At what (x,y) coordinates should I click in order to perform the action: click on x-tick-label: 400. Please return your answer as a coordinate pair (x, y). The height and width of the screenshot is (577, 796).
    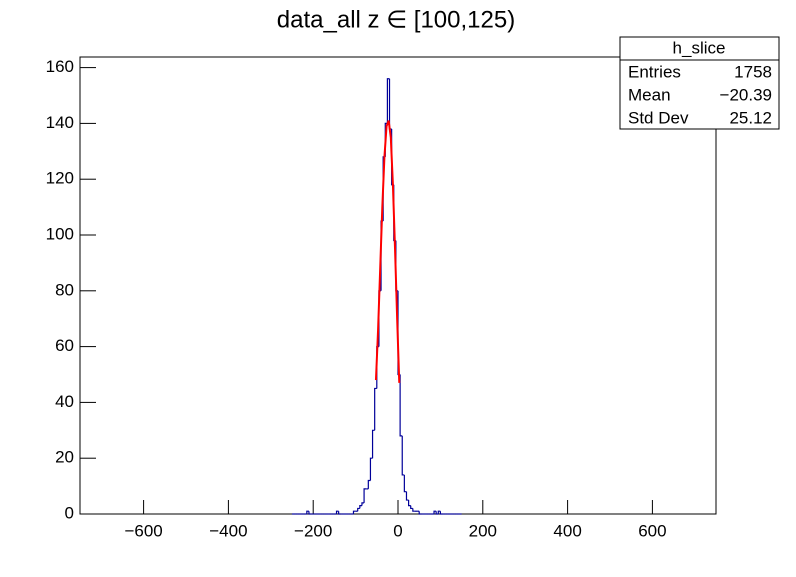
    Looking at the image, I should click on (567, 530).